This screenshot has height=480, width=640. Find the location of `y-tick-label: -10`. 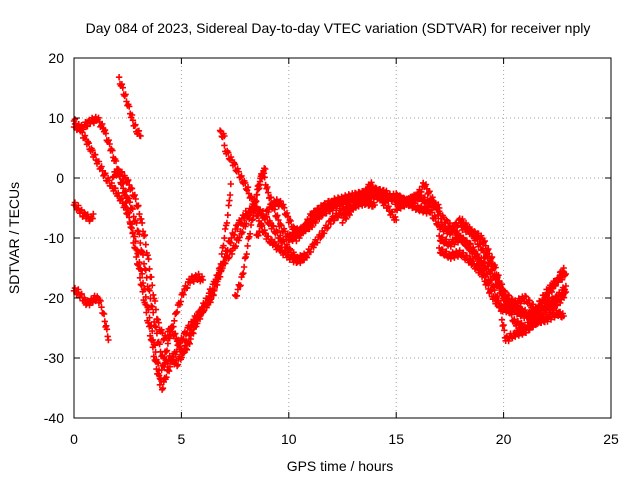

y-tick-label: -10 is located at coordinates (54, 238).